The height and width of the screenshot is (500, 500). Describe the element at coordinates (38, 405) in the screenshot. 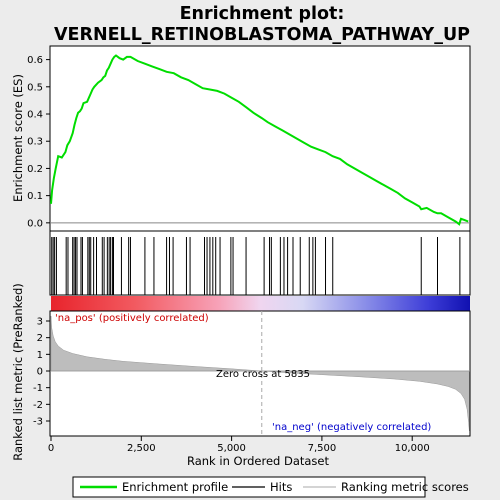

I see `metric-y-tick-label: -2` at that location.